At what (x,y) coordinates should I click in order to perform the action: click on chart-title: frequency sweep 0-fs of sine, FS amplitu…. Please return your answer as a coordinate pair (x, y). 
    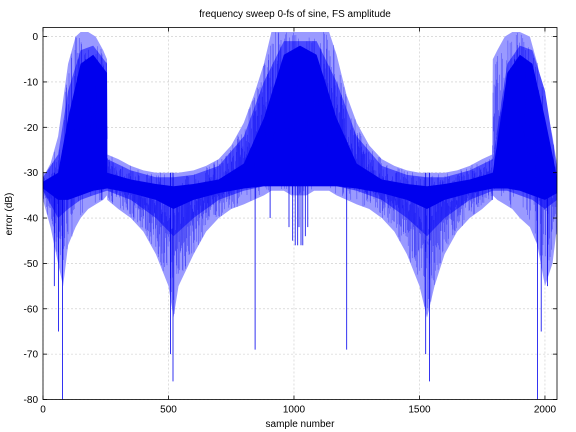
    Looking at the image, I should click on (295, 14).